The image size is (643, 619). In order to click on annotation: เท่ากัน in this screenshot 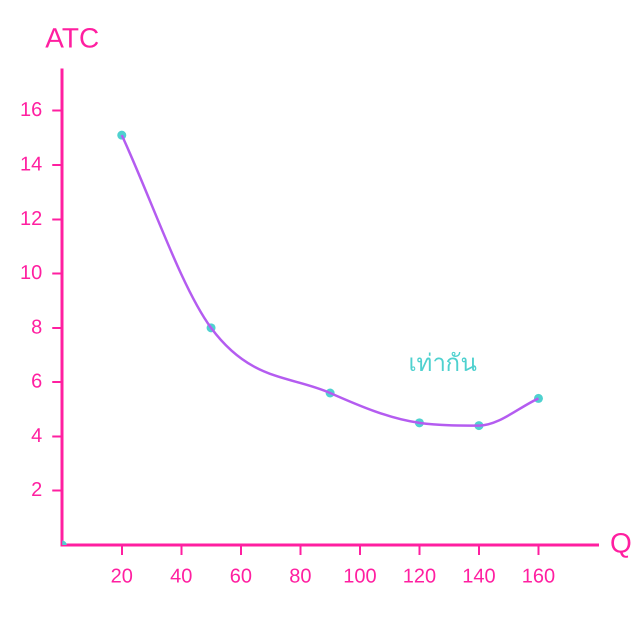, I will do `click(442, 364)`.